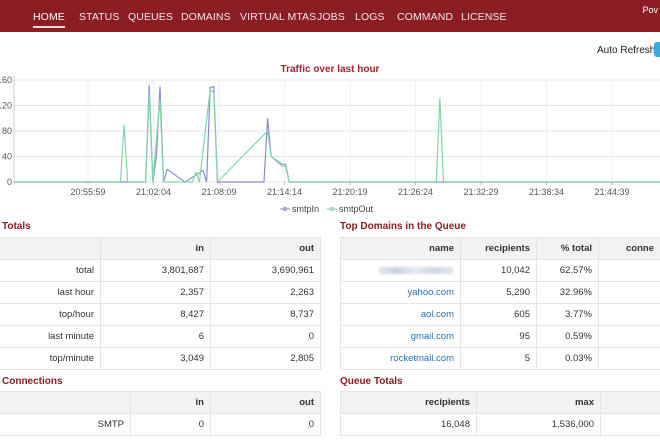 This screenshot has height=440, width=660. Describe the element at coordinates (265, 358) in the screenshot. I see `cell-value: 2,805` at that location.